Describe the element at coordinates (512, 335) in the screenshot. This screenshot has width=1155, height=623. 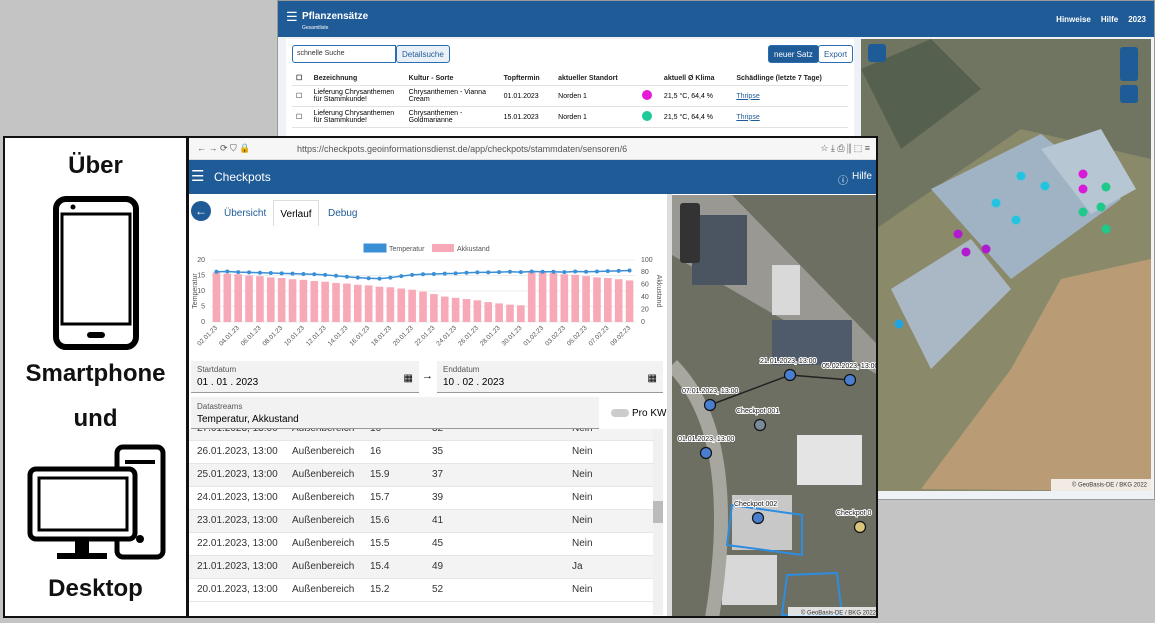
I see `x-tick-label: 30.01.23` at that location.